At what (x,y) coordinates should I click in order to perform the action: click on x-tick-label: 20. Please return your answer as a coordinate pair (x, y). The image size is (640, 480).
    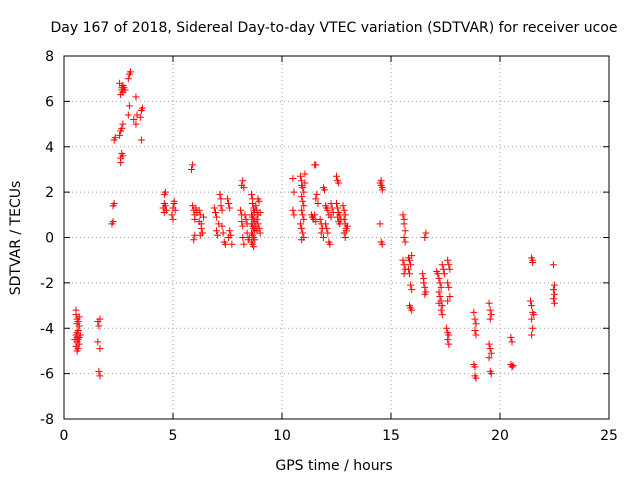
    Looking at the image, I should click on (500, 436).